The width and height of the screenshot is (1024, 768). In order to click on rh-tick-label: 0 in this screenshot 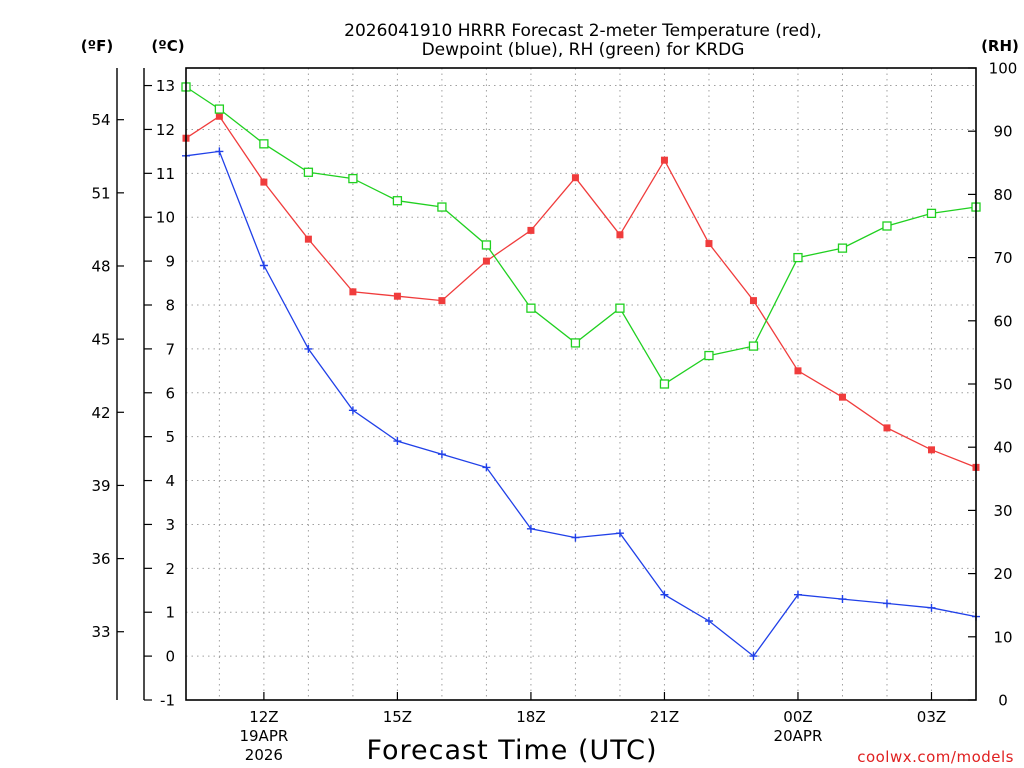, I will do `click(1003, 701)`.